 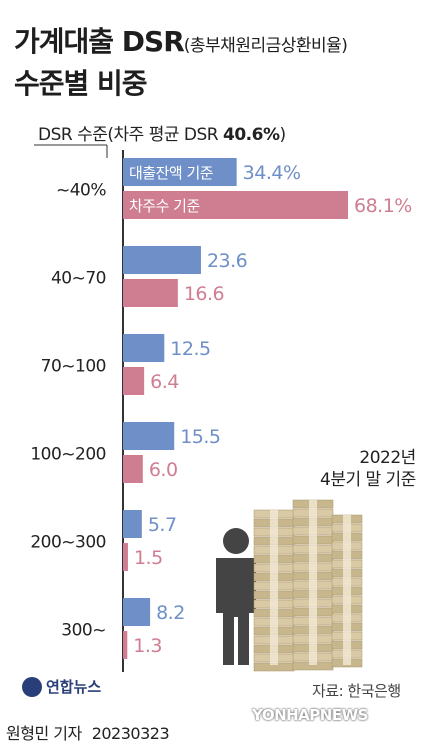 I want to click on category-label: 300~, so click(x=83, y=631).